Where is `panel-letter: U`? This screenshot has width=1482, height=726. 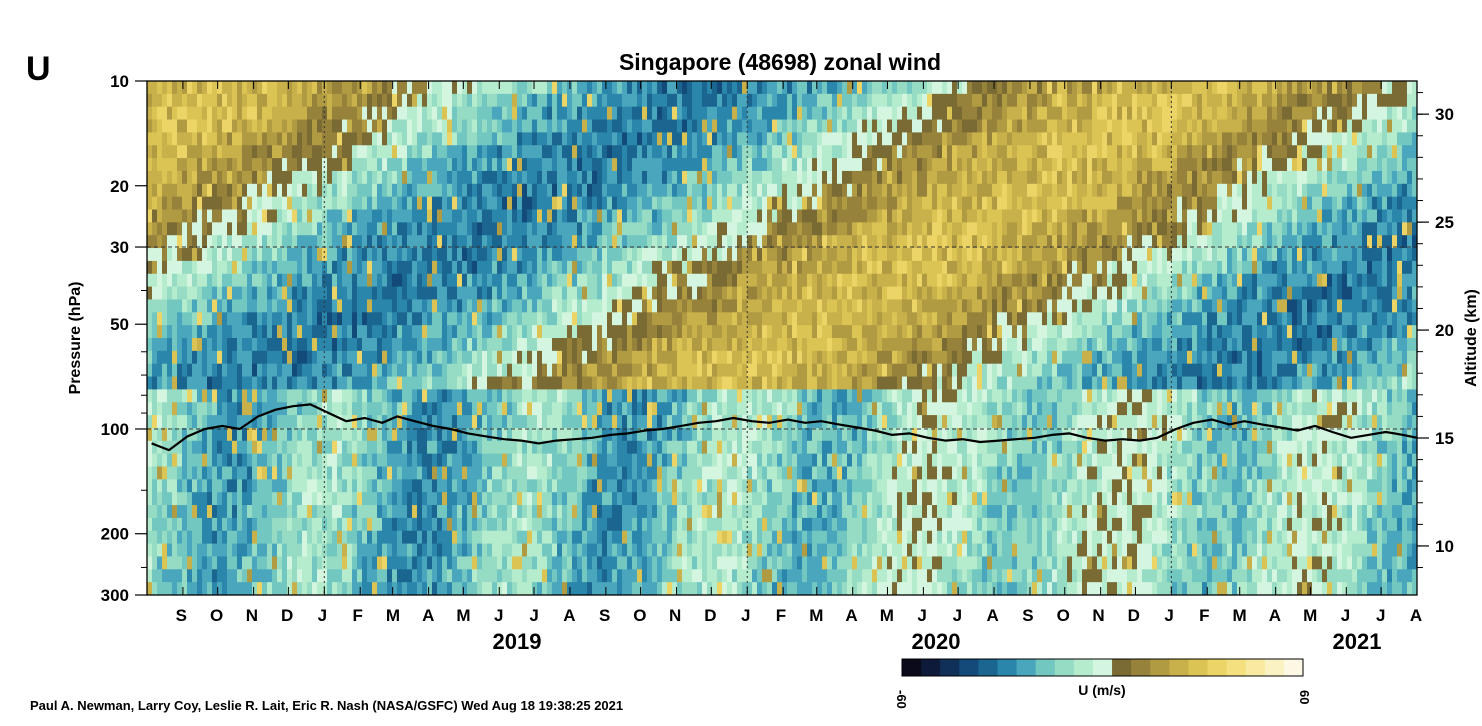 panel-letter: U is located at coordinates (38, 69).